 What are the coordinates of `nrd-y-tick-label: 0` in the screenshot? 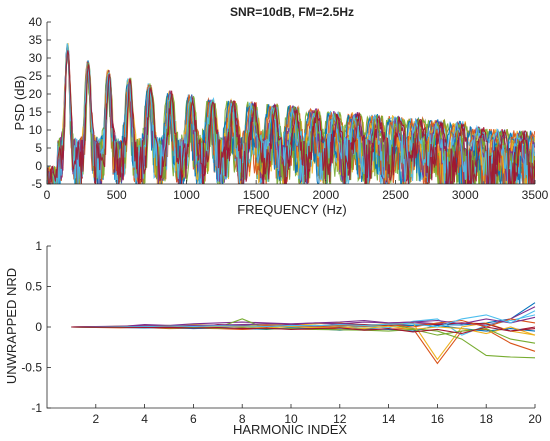 It's located at (38, 327).